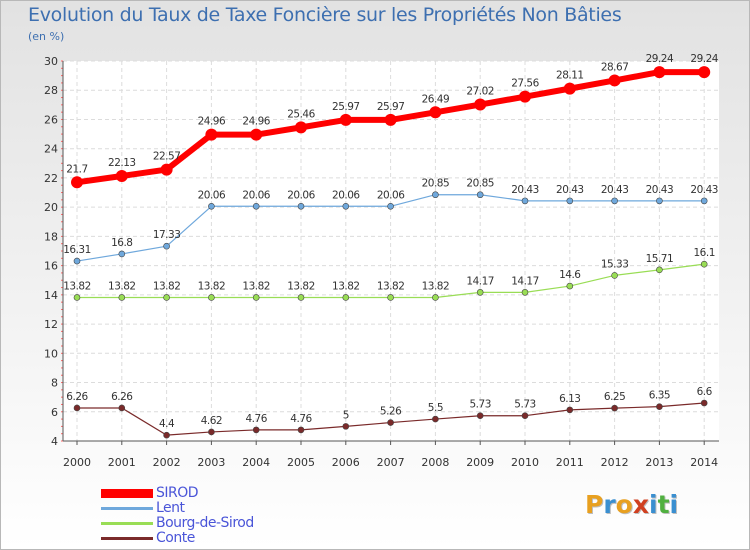 The image size is (750, 550). I want to click on data-label-bourg-de-sirod: 15.71, so click(660, 259).